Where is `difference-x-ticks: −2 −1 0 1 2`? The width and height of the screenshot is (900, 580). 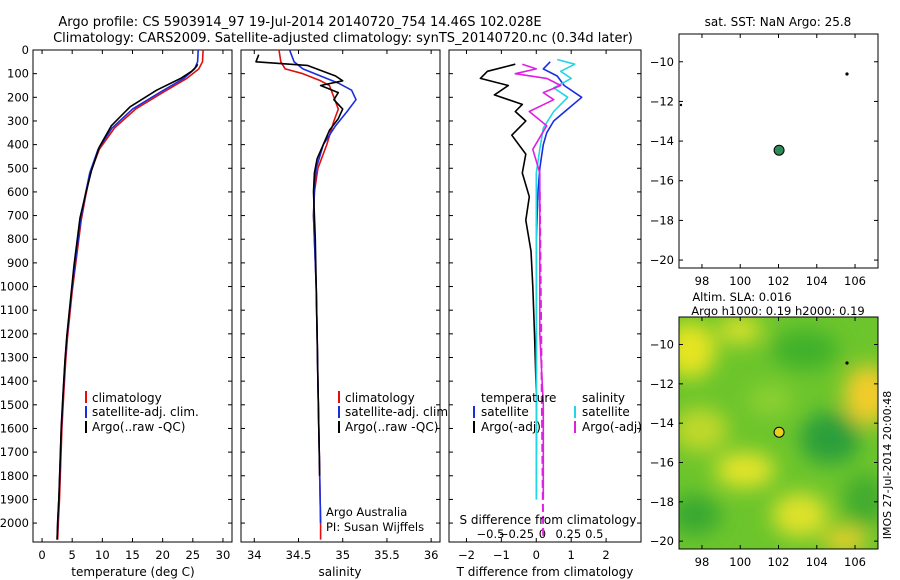
difference-x-ticks: −2 −1 0 1 2 is located at coordinates (534, 306).